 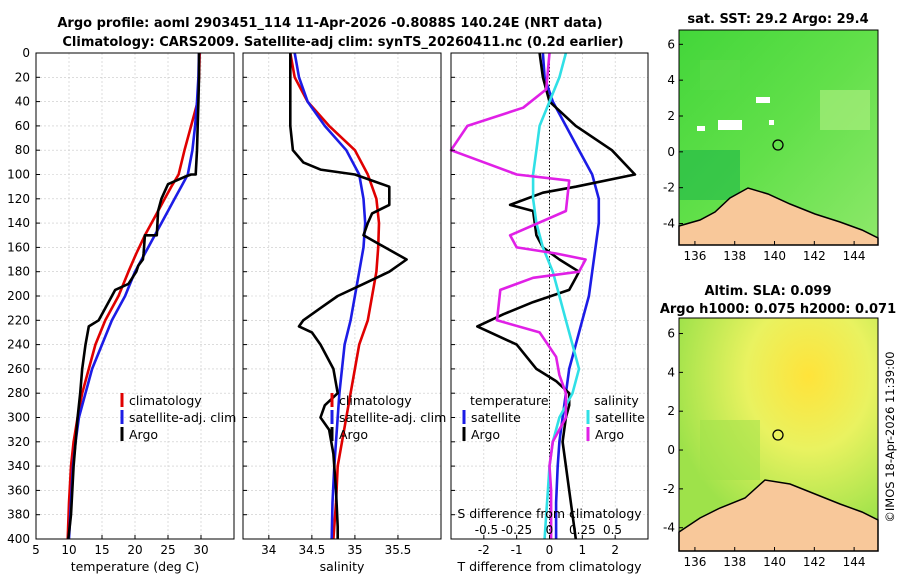 I want to click on sst-map-ticks: 136 138 140 142 144 6 4 2 0 -2 -4, so click(x=764, y=150).